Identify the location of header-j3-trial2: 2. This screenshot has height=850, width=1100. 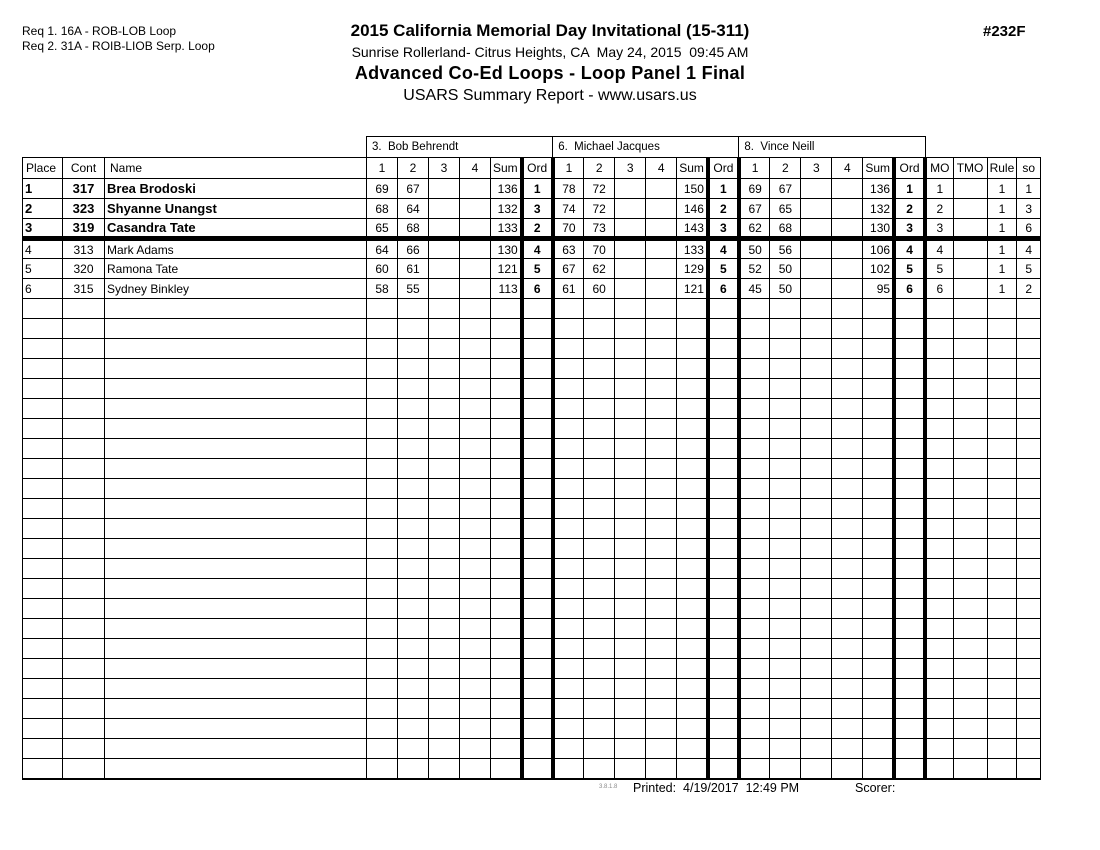
(785, 168).